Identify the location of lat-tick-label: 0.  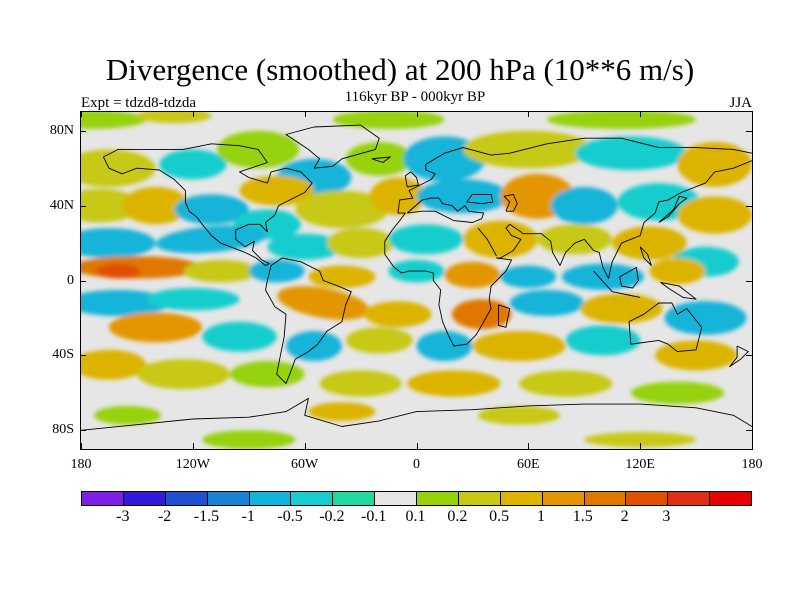
(70, 280).